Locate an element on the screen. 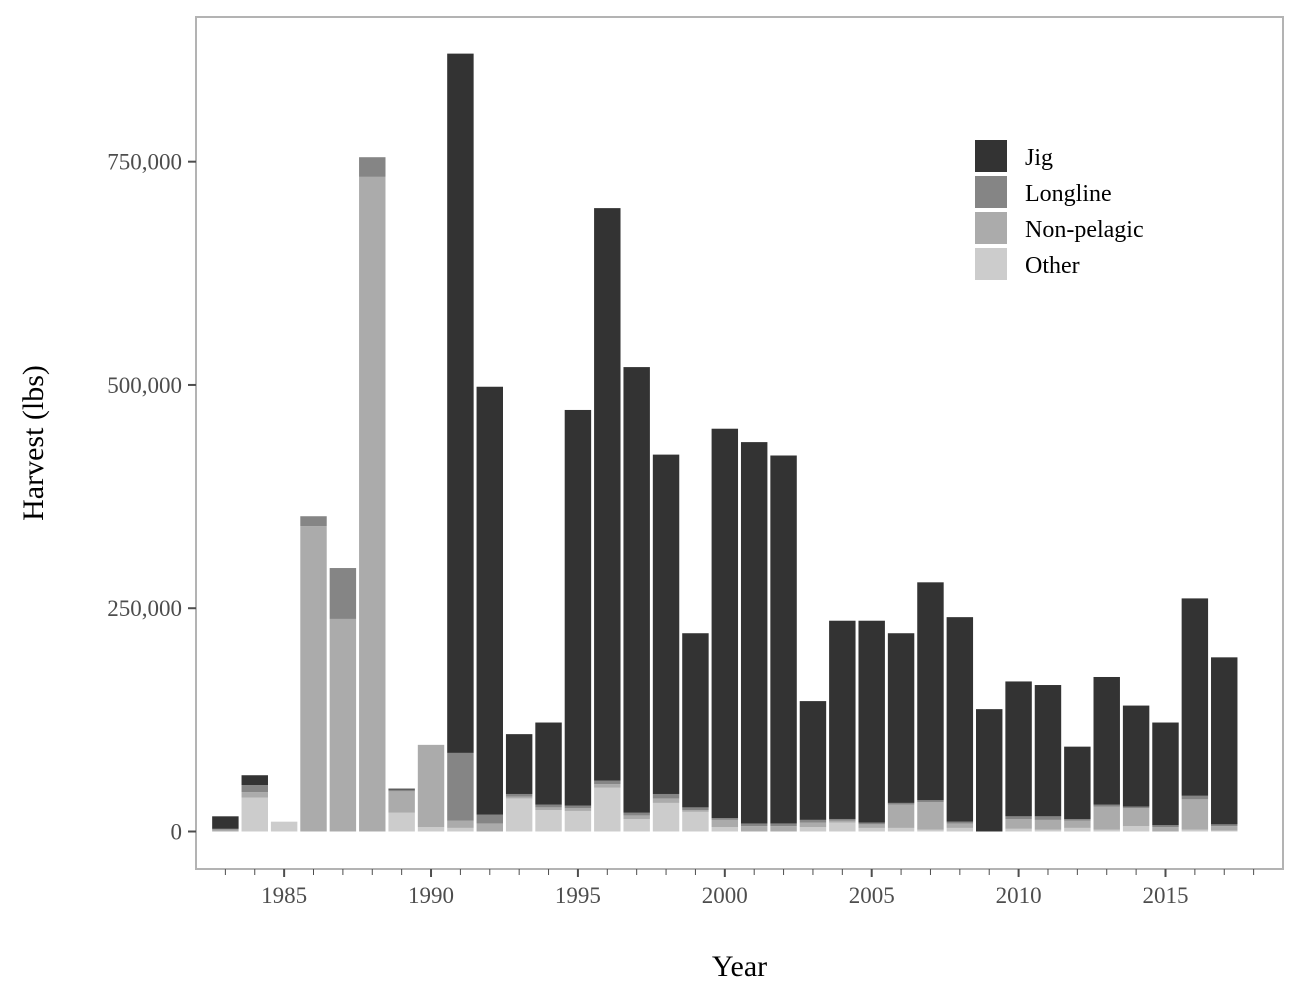 The width and height of the screenshot is (1300, 1000). legend: Jig Longline Non-pelagic Other is located at coordinates (1059, 210).